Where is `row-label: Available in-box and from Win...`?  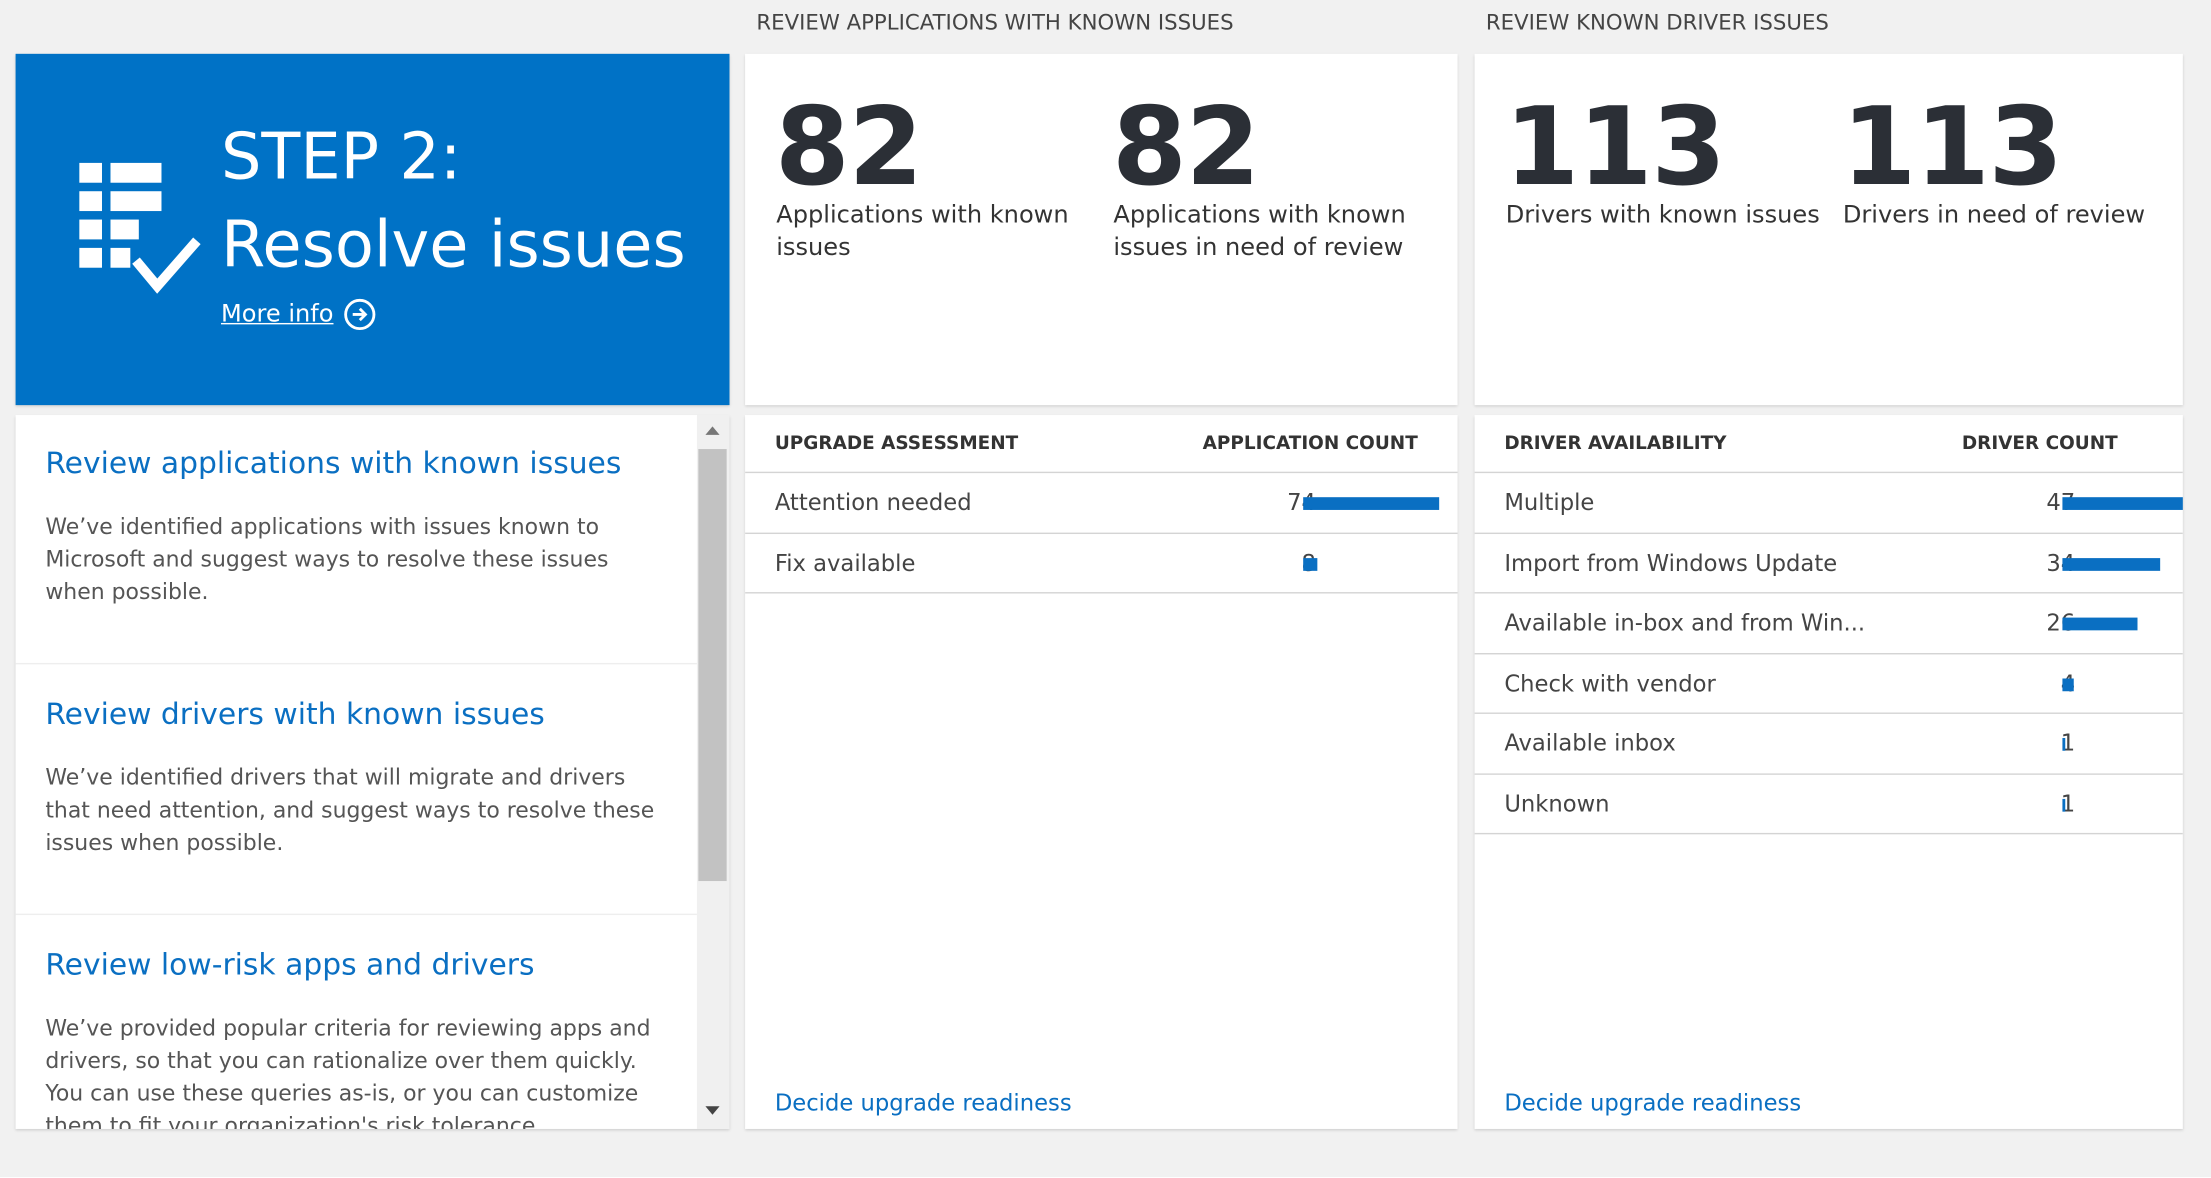 row-label: Available in-box and from Win... is located at coordinates (1685, 623).